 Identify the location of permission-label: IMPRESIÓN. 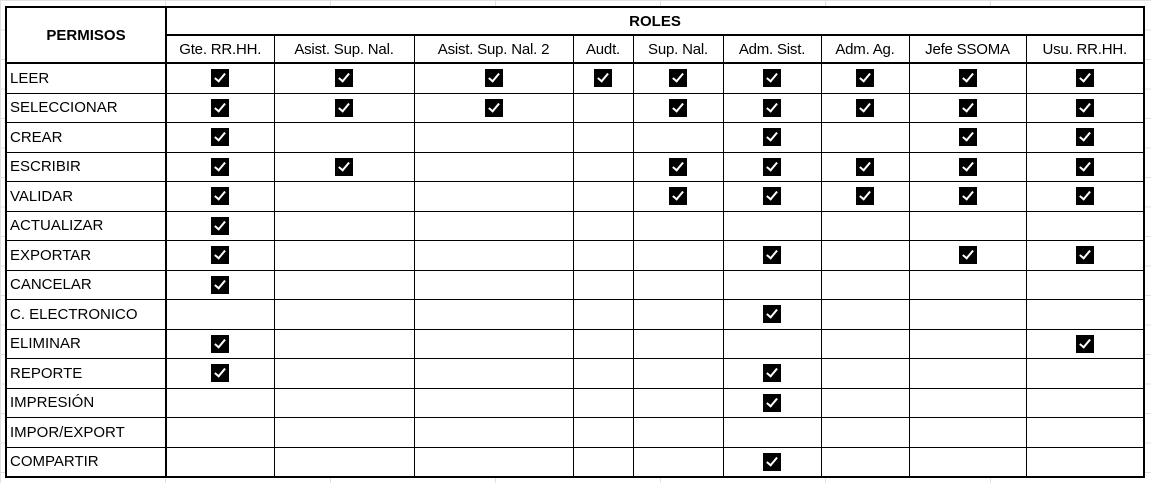
(86, 402).